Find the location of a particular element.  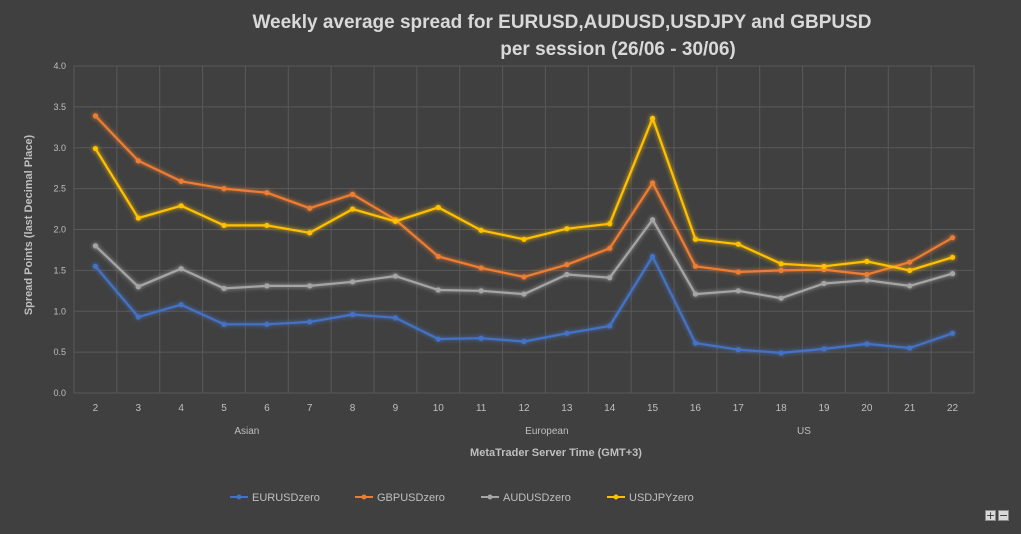

x-tick-label: 18 is located at coordinates (782, 408).